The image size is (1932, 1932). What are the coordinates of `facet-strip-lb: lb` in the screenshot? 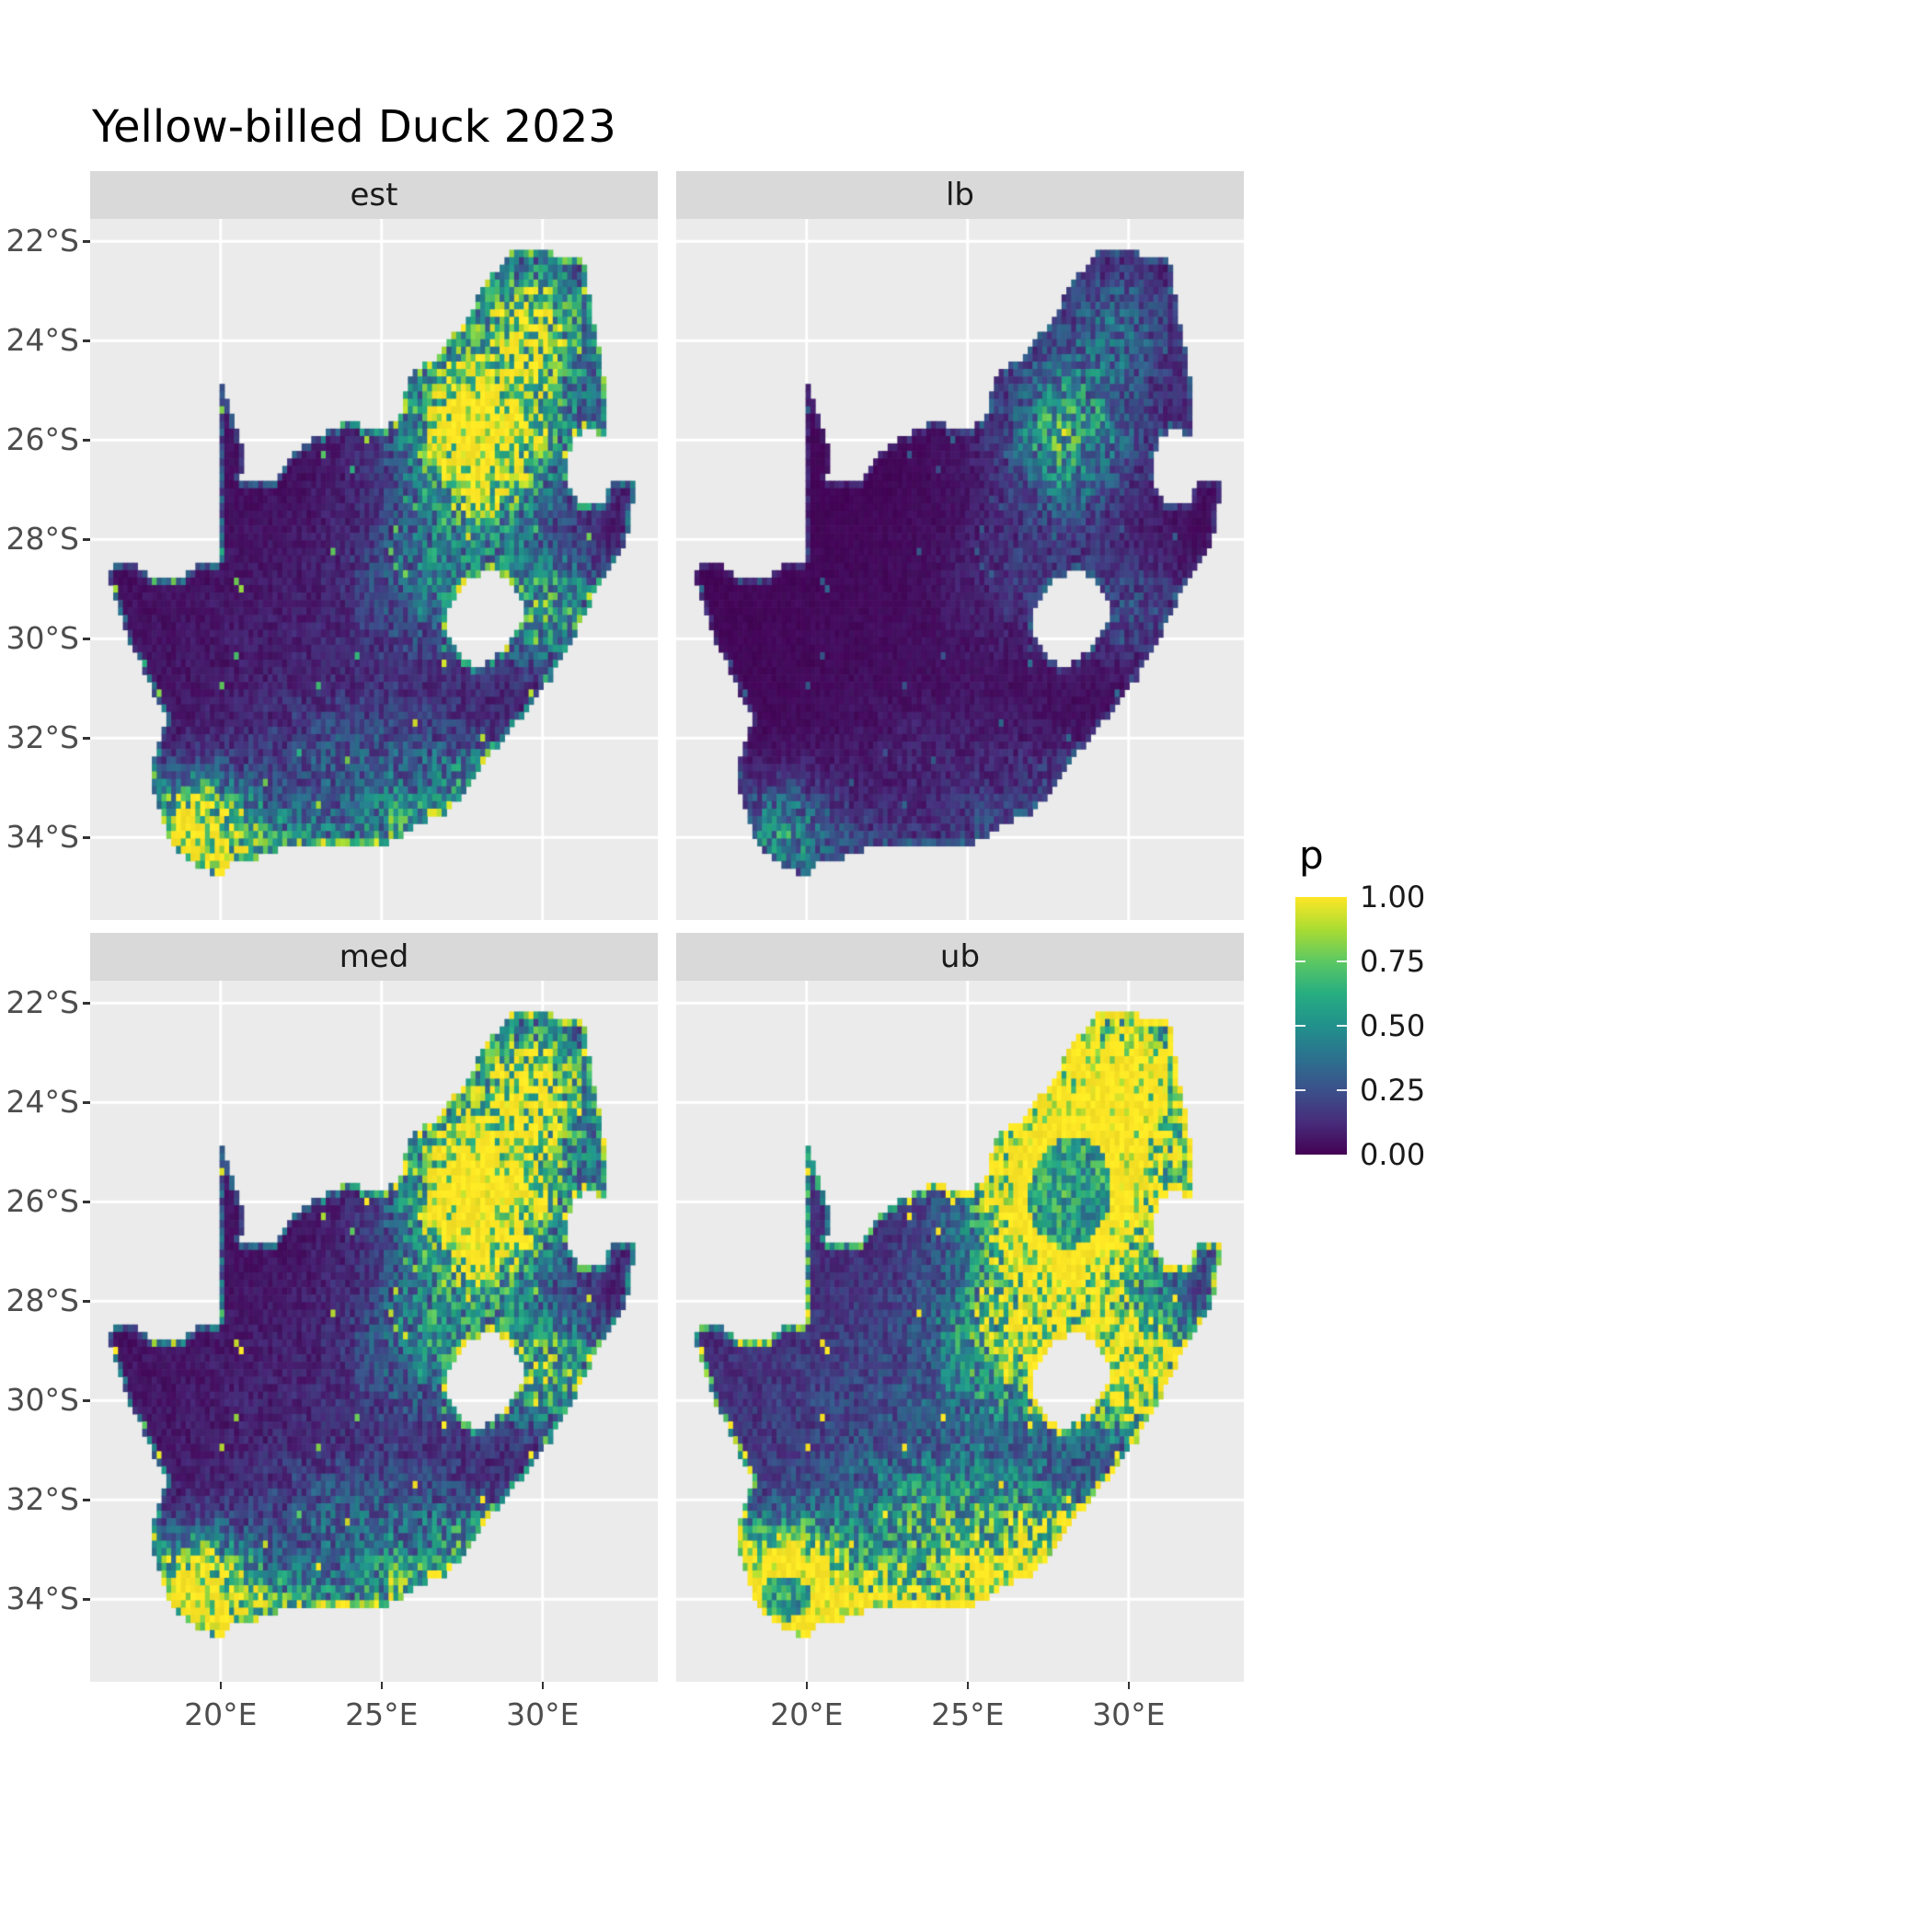 It's located at (960, 195).